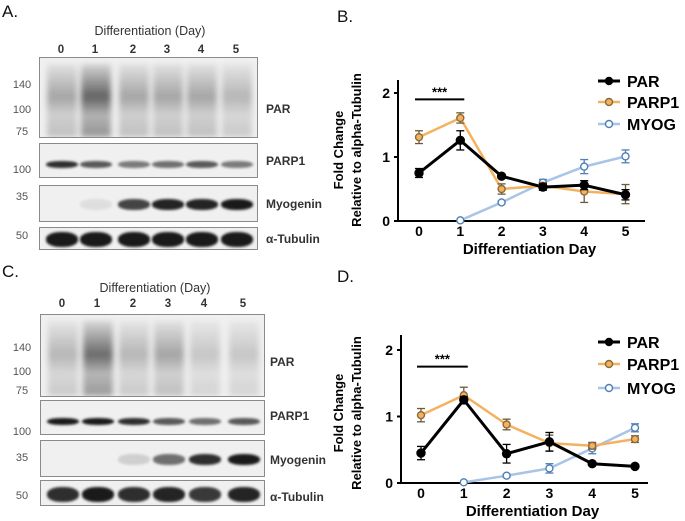 Image resolution: width=685 pixels, height=521 pixels. I want to click on panel-letter: A., so click(10, 11).